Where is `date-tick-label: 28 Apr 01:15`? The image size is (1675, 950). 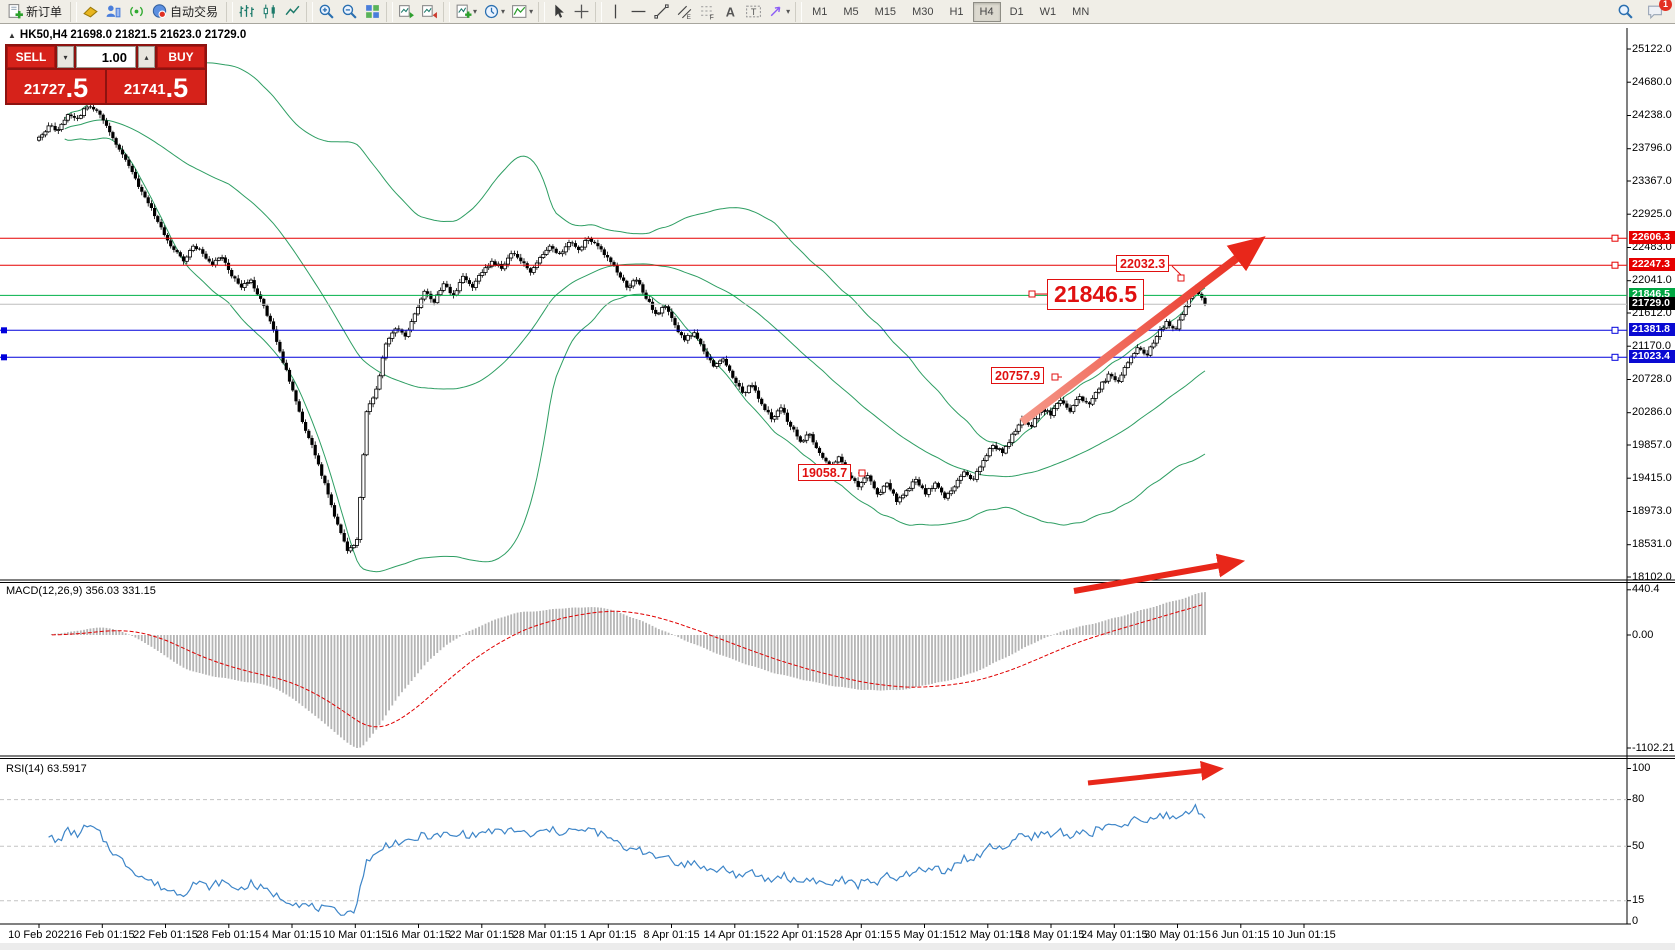
date-tick-label: 28 Apr 01:15 is located at coordinates (861, 935).